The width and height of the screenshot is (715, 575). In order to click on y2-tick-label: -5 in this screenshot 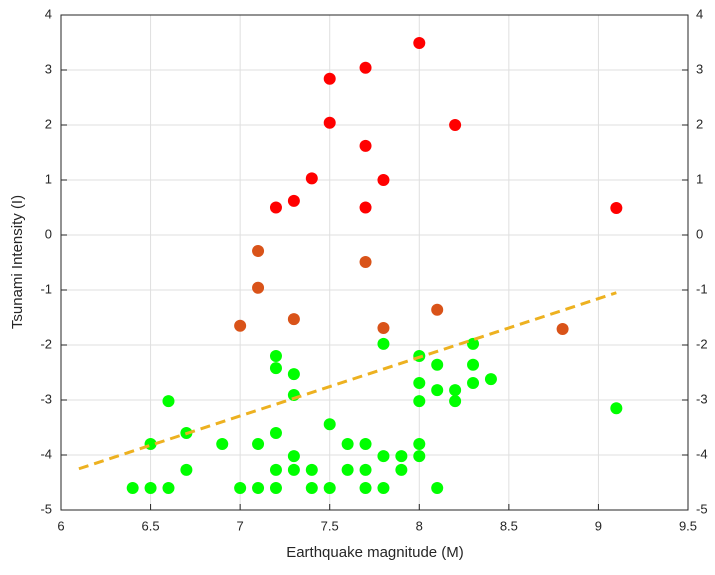, I will do `click(702, 508)`.